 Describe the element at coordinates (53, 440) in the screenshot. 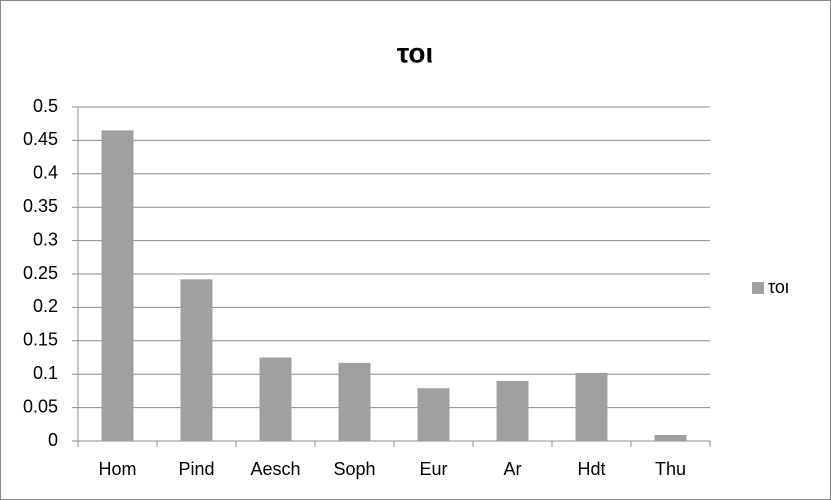

I see `y-tick-label: 0` at that location.